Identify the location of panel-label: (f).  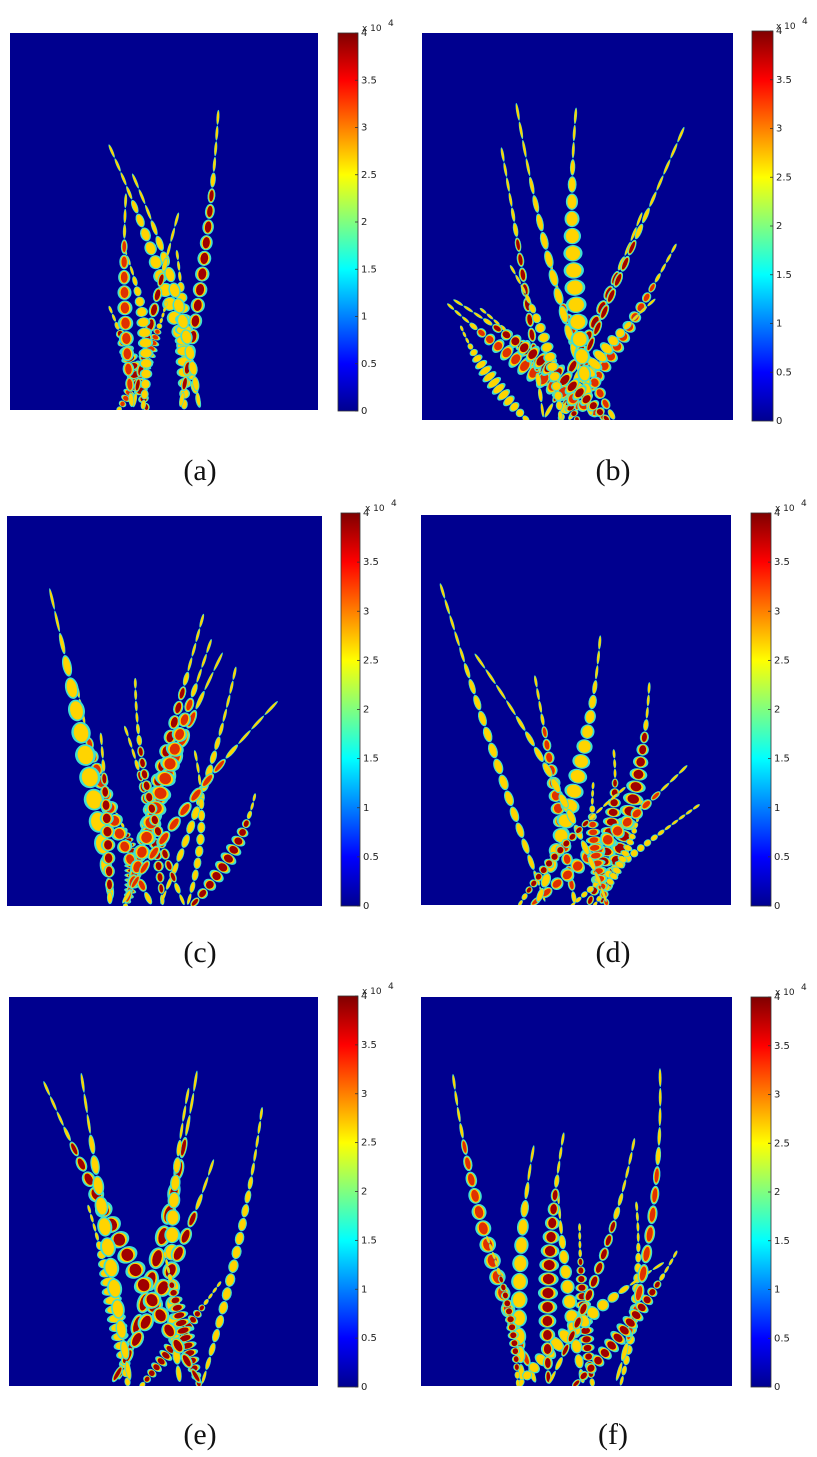
(613, 1434).